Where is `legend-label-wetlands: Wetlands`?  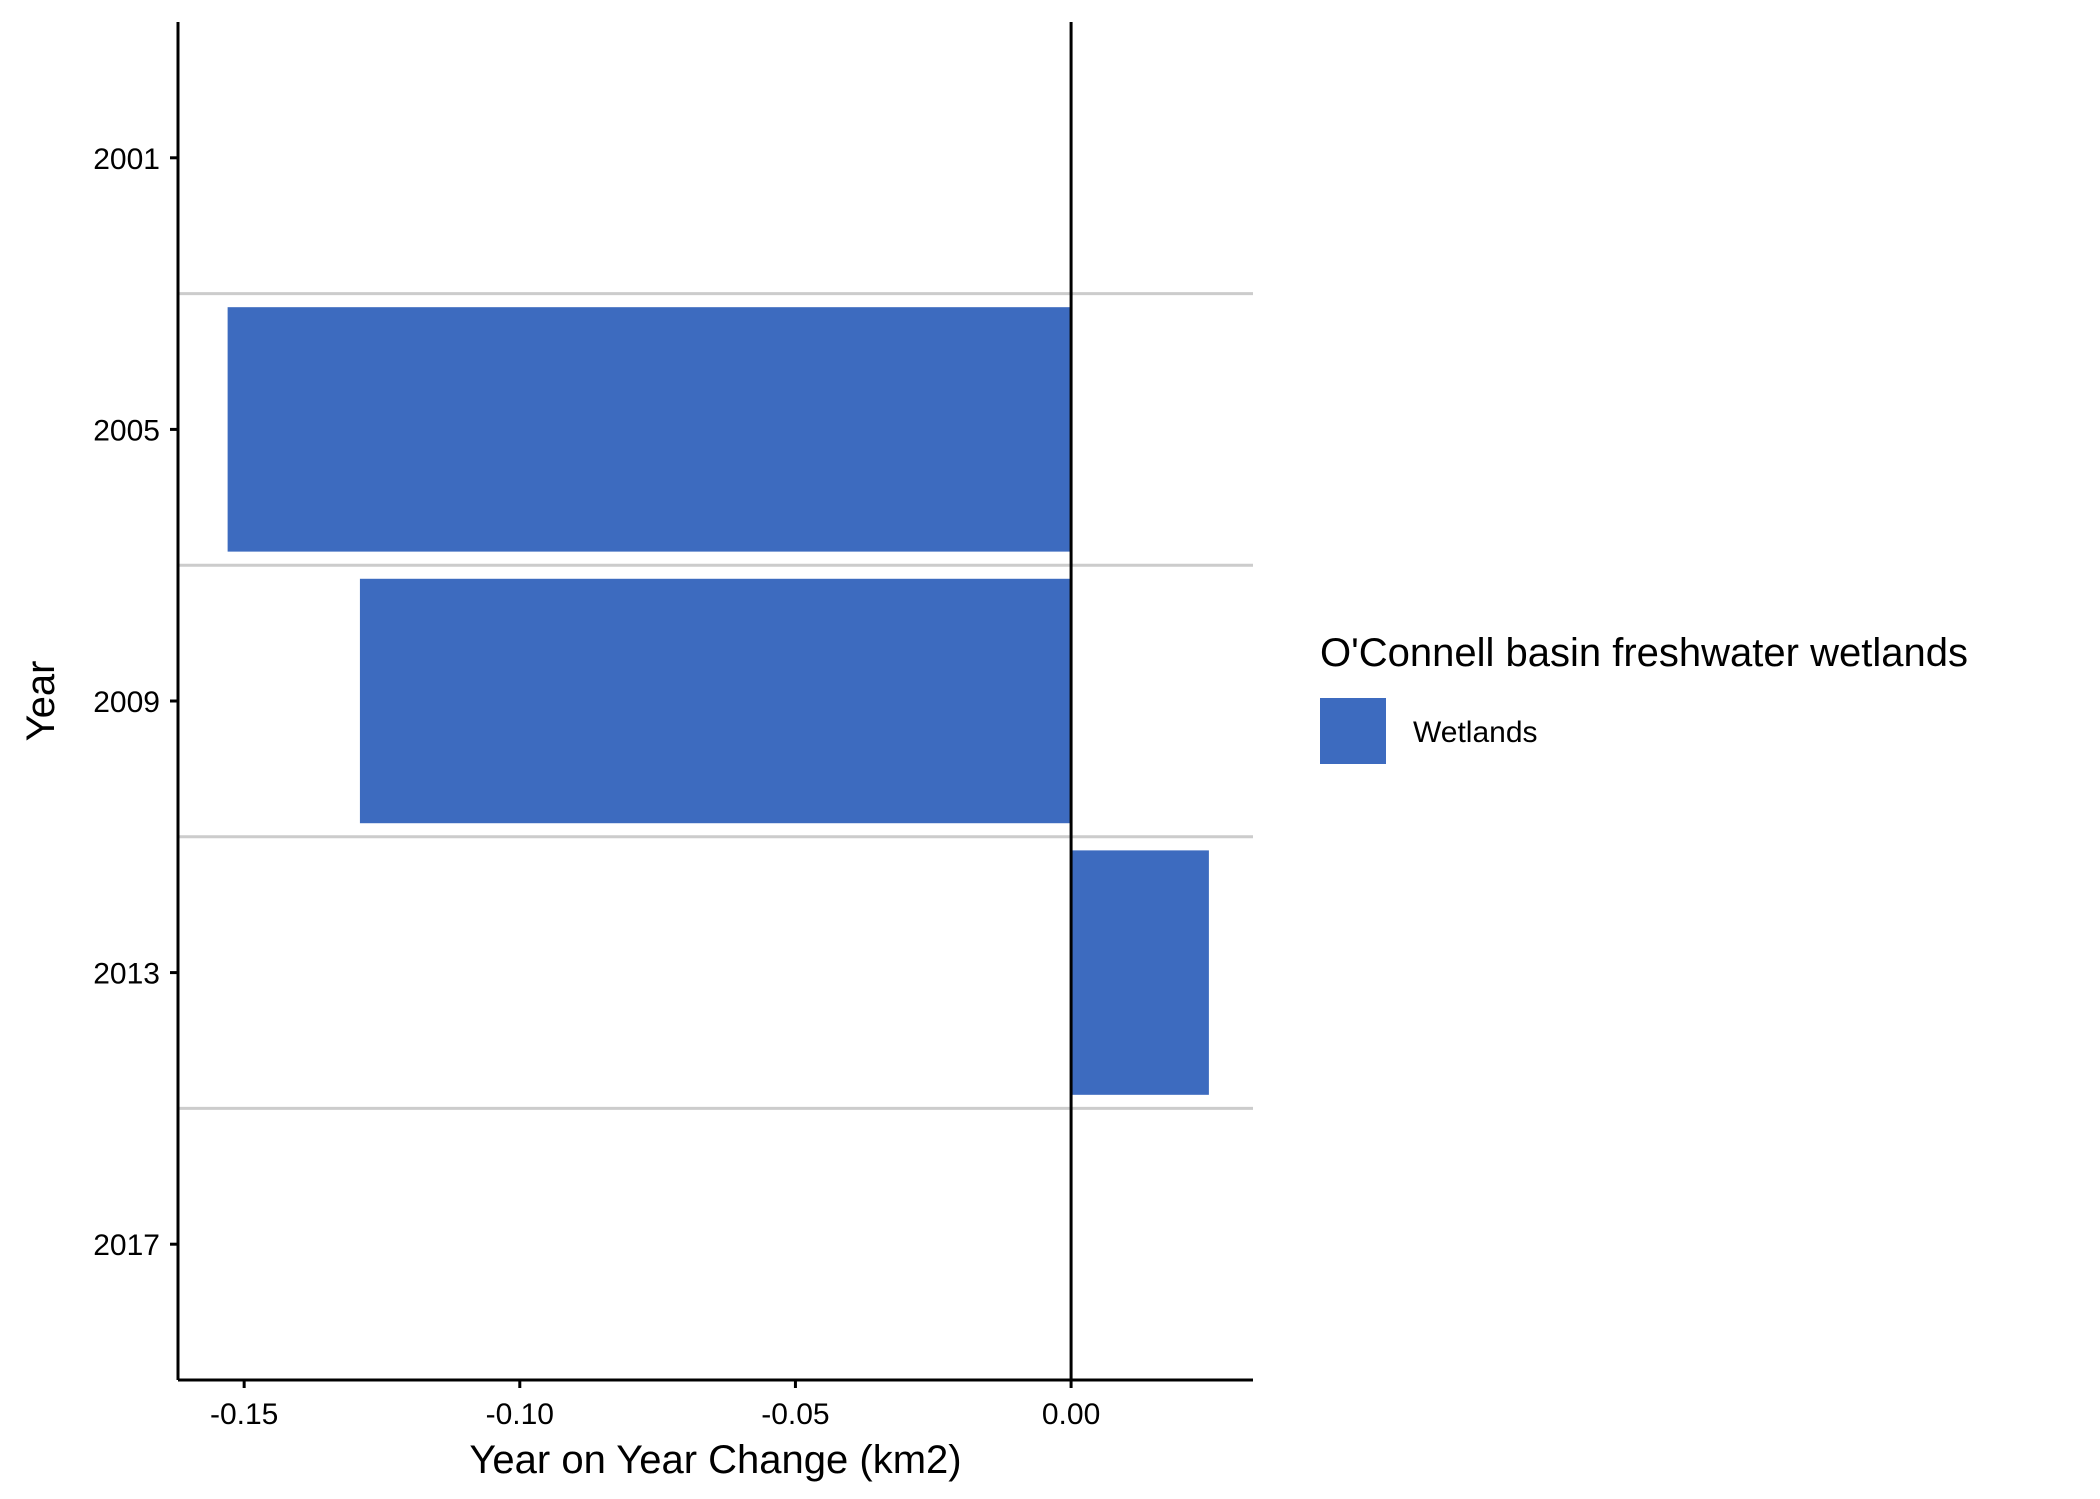
legend-label-wetlands: Wetlands is located at coordinates (1475, 732).